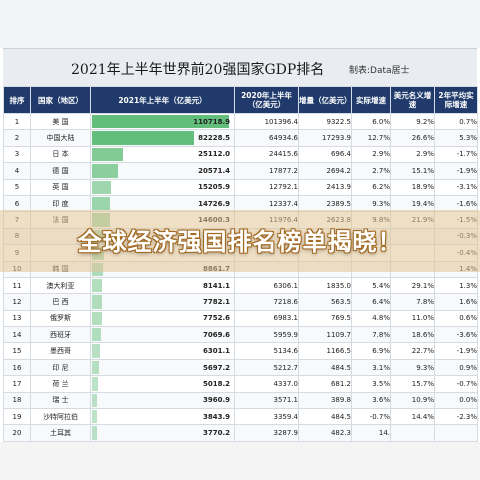  Describe the element at coordinates (266, 335) in the screenshot. I see `gdp-2020-cell: 5959.9` at that location.